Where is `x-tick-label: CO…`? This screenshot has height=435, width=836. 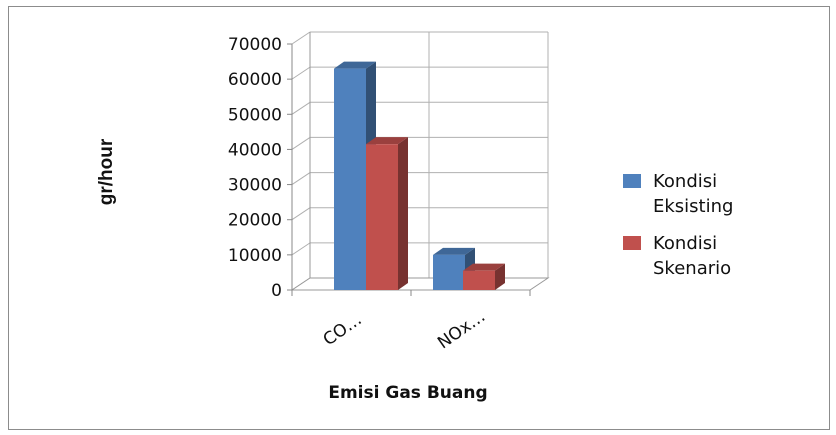 x-tick-label: CO… is located at coordinates (343, 330).